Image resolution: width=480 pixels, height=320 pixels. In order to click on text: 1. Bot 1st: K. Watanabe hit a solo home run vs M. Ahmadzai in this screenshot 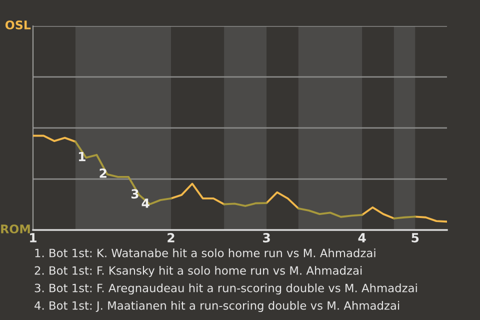, I will do `click(205, 253)`.